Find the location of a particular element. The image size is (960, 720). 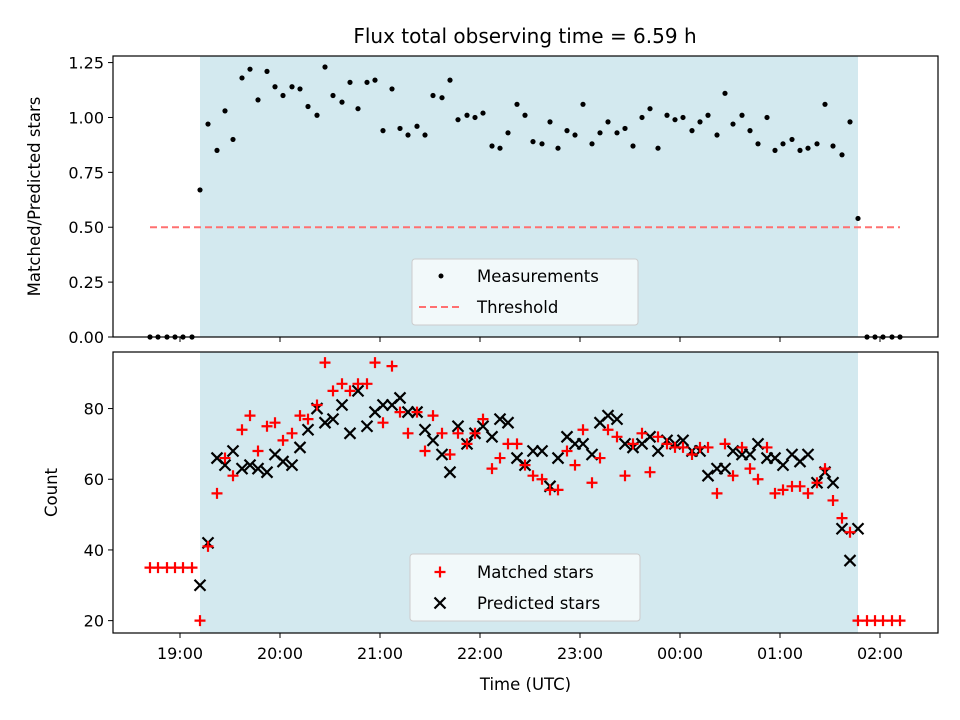

x-tick-label: 21:00 is located at coordinates (380, 653).